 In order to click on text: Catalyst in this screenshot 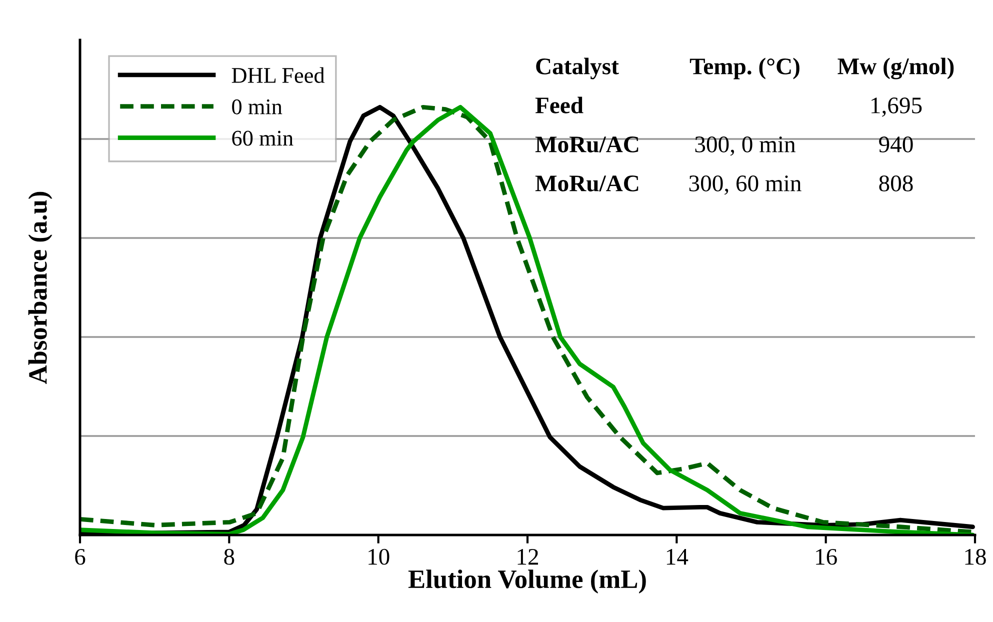, I will do `click(577, 69)`.